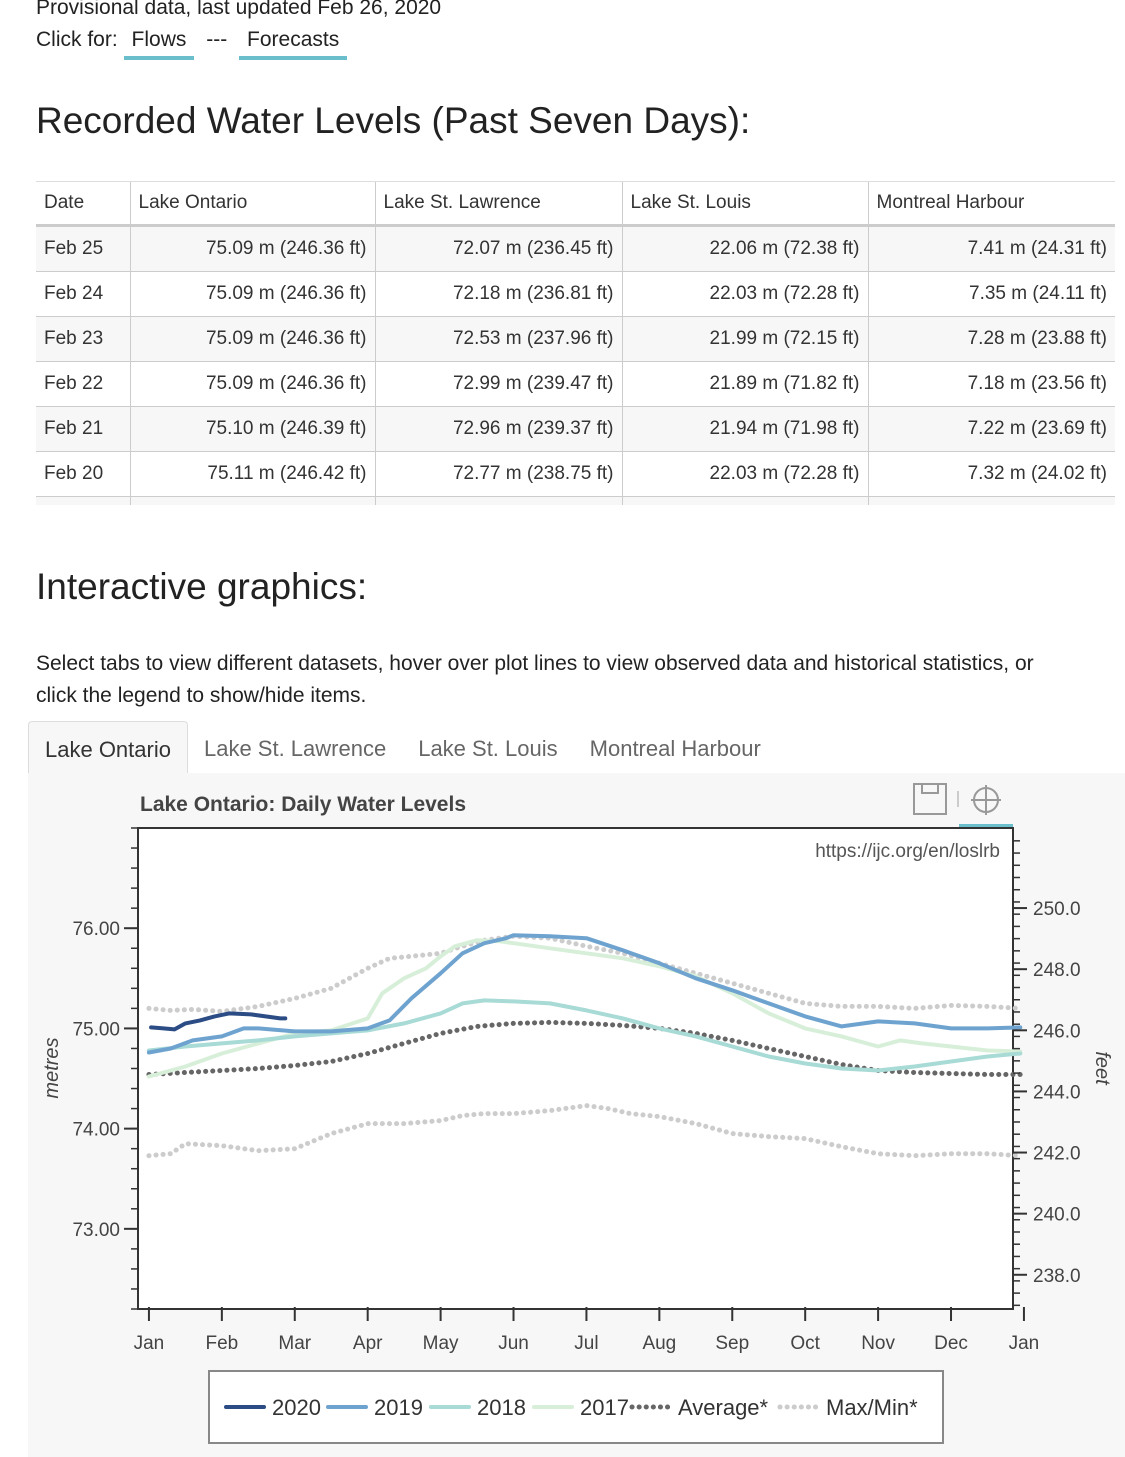  What do you see at coordinates (83, 339) in the screenshot?
I see `date-cell: Feb 23` at bounding box center [83, 339].